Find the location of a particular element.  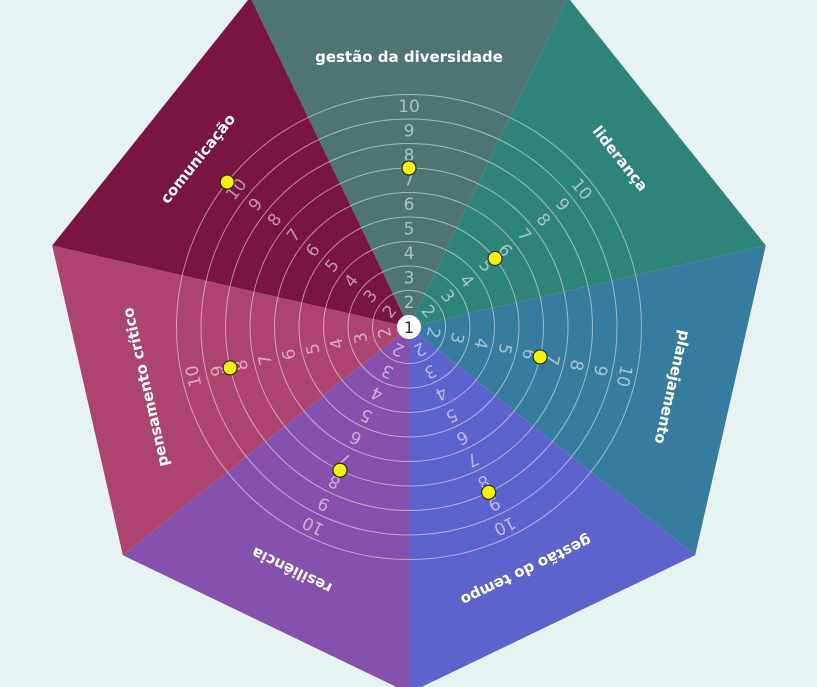

center-layer: 1 is located at coordinates (409, 327).